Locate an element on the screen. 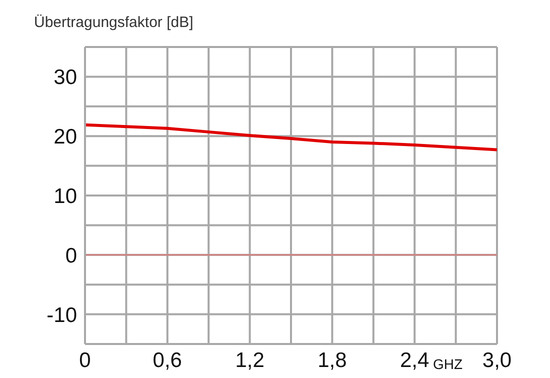 The height and width of the screenshot is (378, 550). x-tick-label: 3,0 is located at coordinates (497, 360).